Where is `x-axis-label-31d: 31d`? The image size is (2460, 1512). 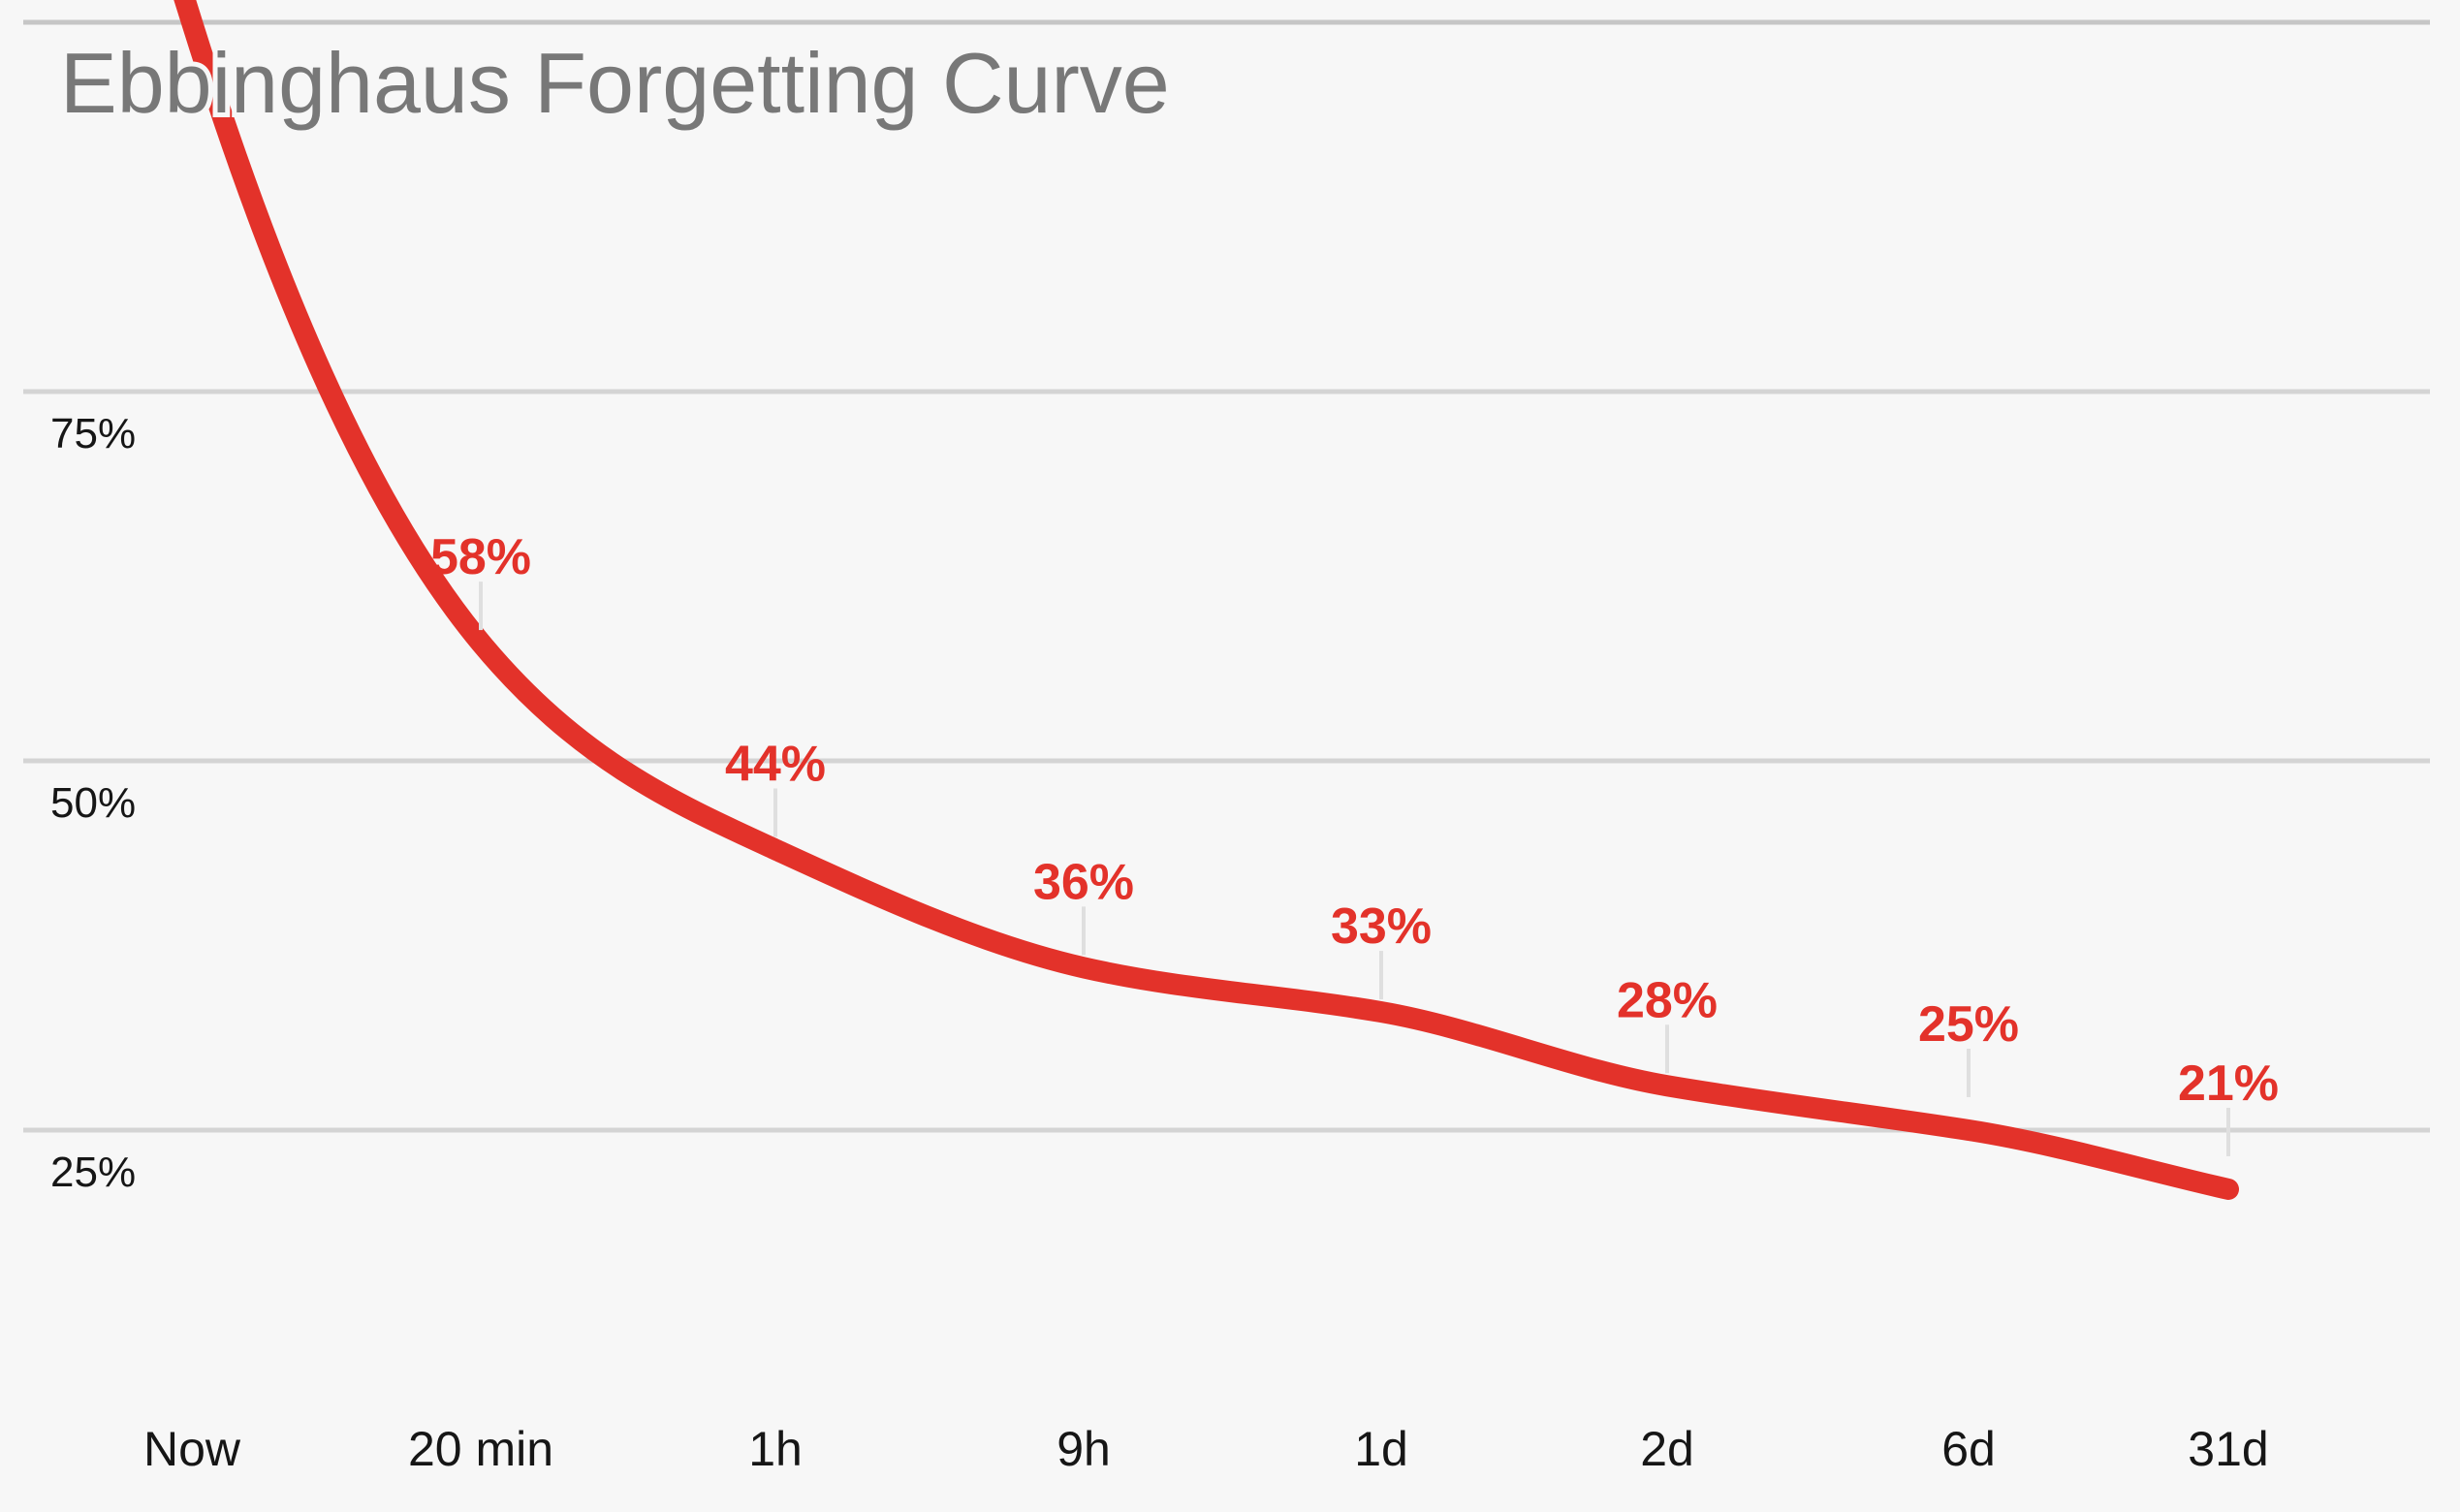
x-axis-label-31d: 31d is located at coordinates (2228, 1449).